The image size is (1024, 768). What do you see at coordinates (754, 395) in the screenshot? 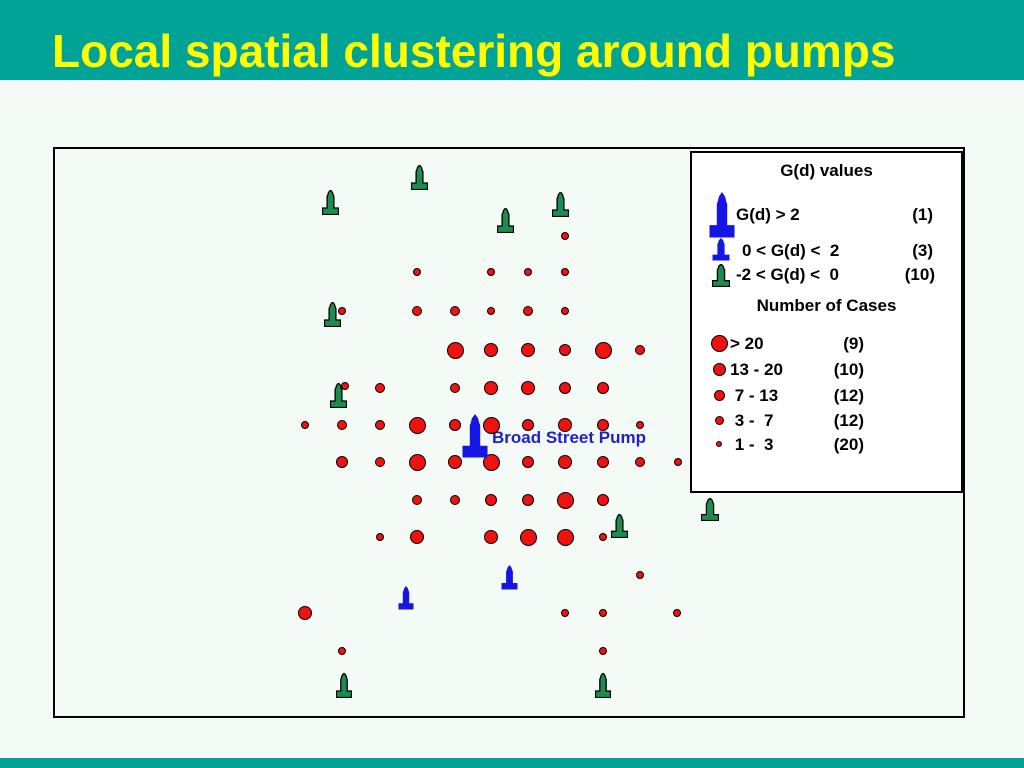
I see `legend-case-row-label: 7 - 13` at bounding box center [754, 395].